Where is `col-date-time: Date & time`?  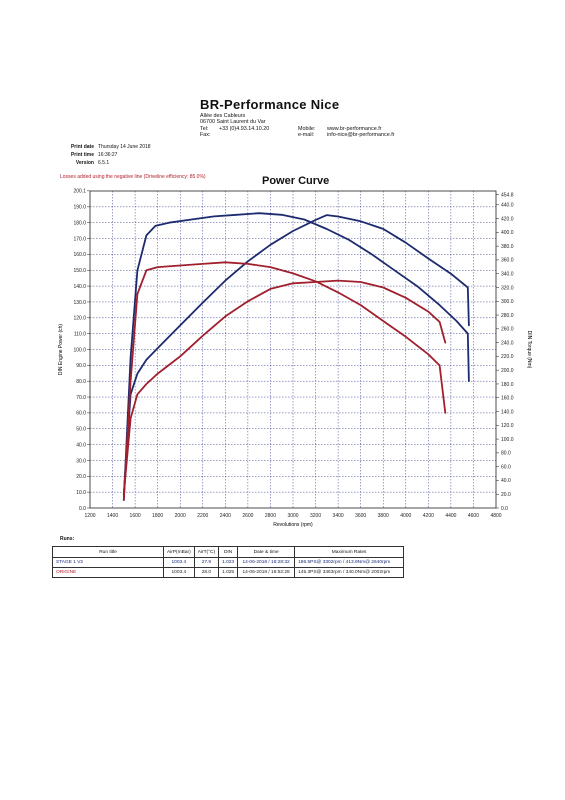 col-date-time: Date & time is located at coordinates (266, 552).